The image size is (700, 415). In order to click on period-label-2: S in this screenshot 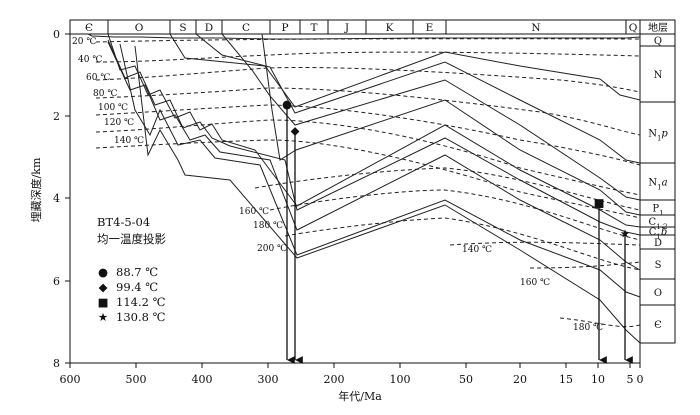, I will do `click(182, 28)`.